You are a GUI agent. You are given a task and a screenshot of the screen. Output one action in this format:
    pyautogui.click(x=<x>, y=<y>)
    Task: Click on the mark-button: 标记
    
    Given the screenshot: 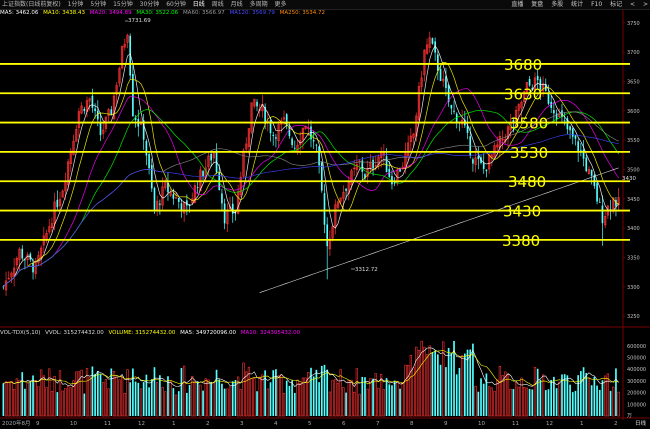 What is the action you would take?
    pyautogui.click(x=616, y=4)
    